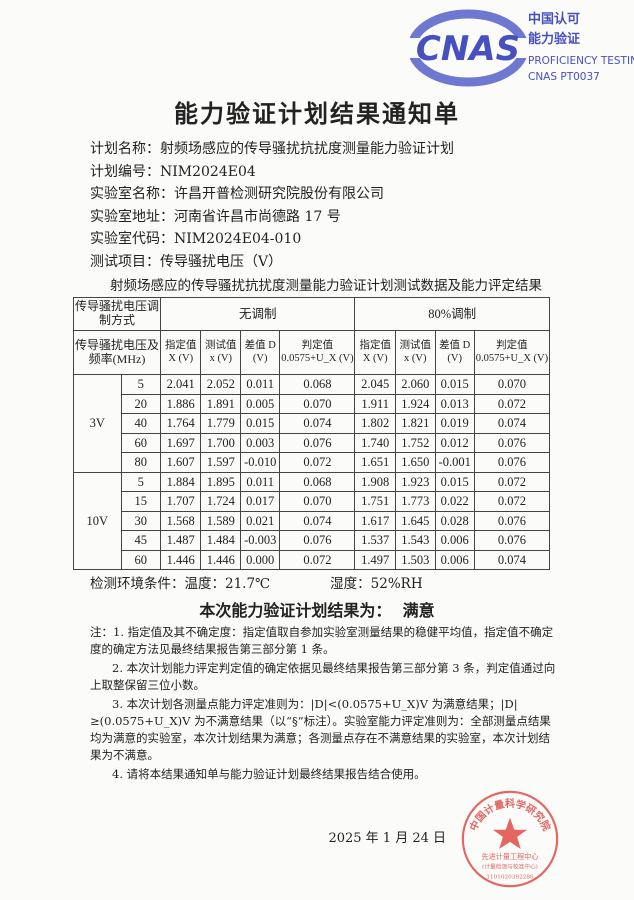 The image size is (634, 900). What do you see at coordinates (227, 584) in the screenshot?
I see `env-temp: 温度：21.7℃` at bounding box center [227, 584].